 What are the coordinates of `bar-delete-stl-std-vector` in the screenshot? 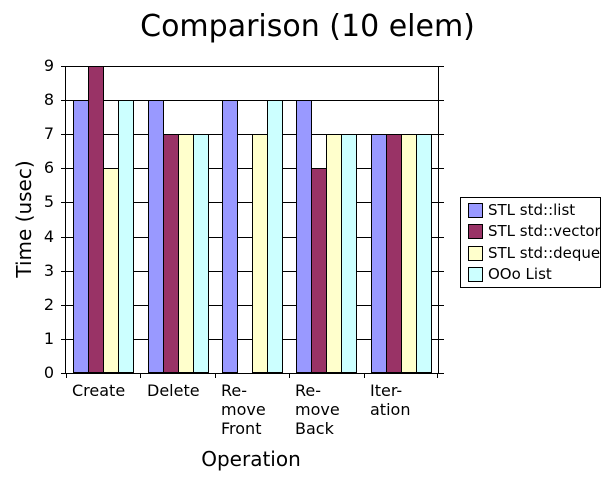 It's located at (171, 253).